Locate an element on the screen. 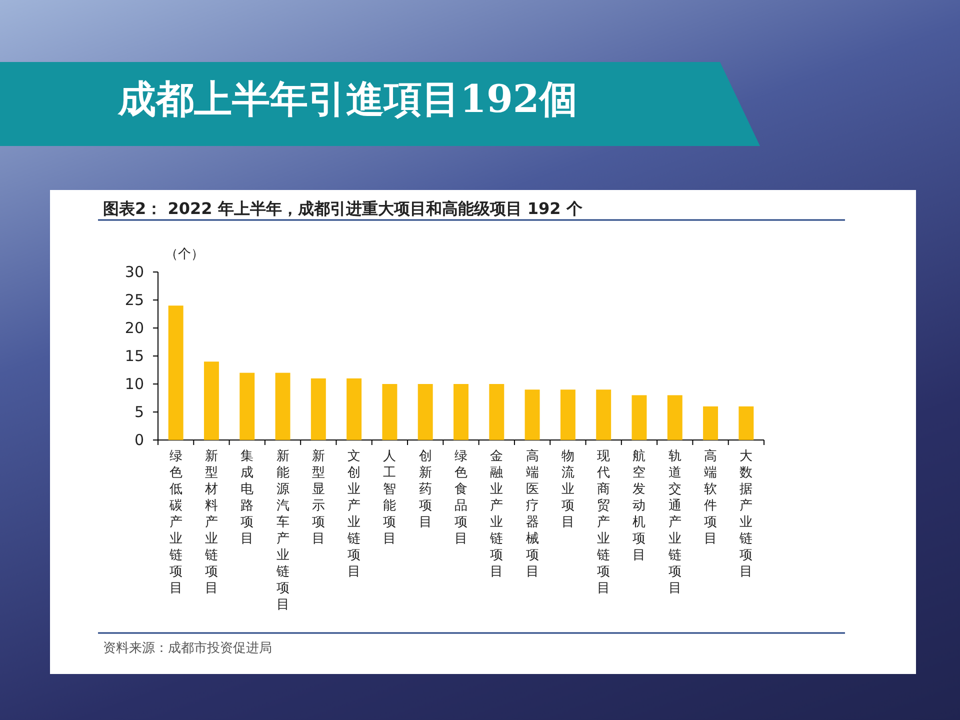 Image resolution: width=960 pixels, height=720 pixels. y-tick-label: 0 is located at coordinates (139, 440).